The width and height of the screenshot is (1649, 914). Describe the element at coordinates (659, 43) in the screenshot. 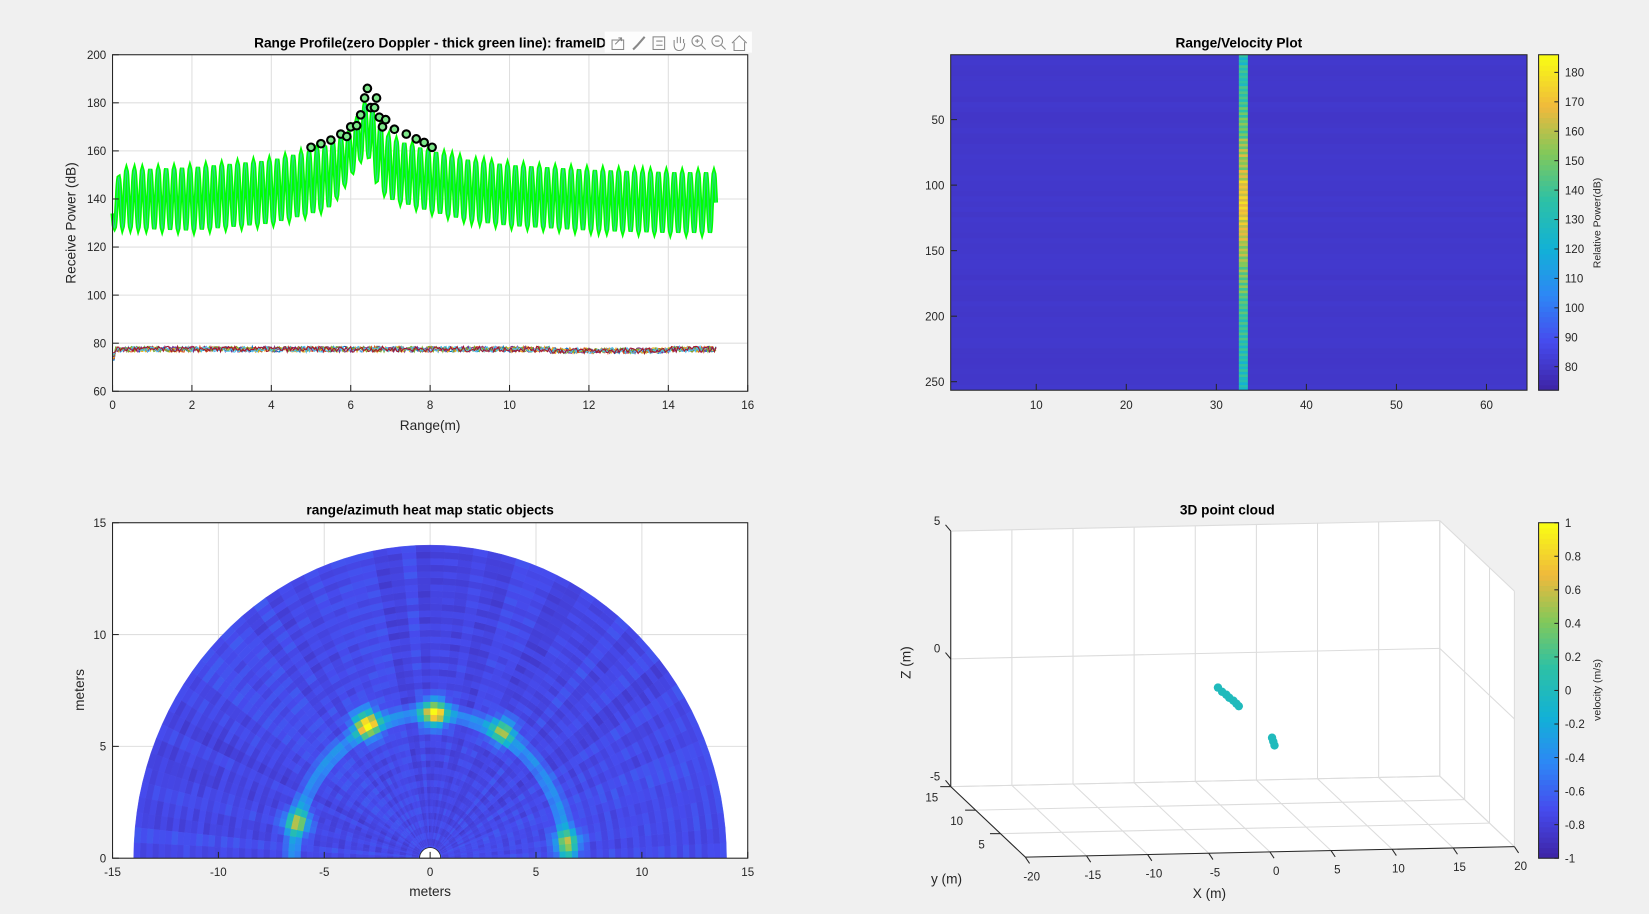

I see `legend-icon` at that location.